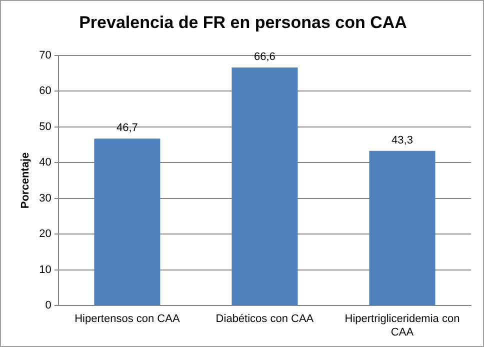 The height and width of the screenshot is (347, 484). Describe the element at coordinates (127, 319) in the screenshot. I see `x-tick-label: Hipertensos con CAA` at that location.